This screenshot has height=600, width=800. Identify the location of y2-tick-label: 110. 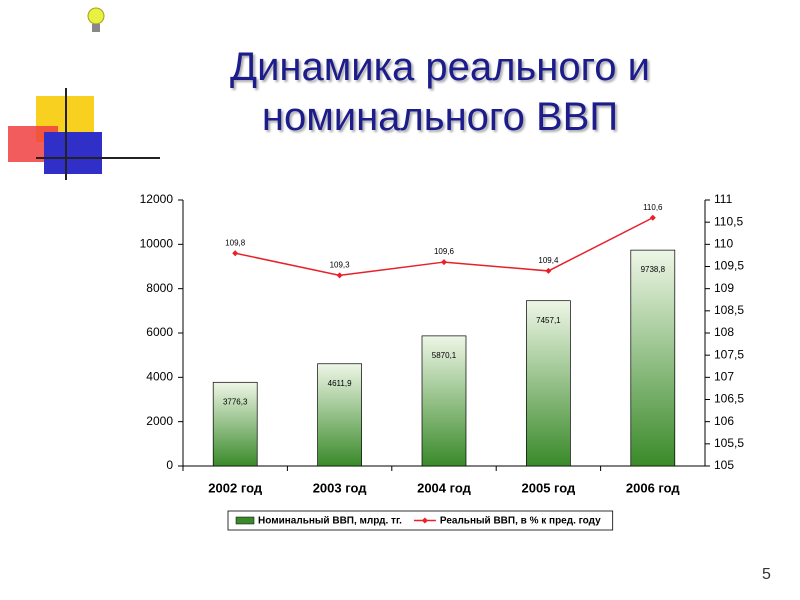
(723, 244).